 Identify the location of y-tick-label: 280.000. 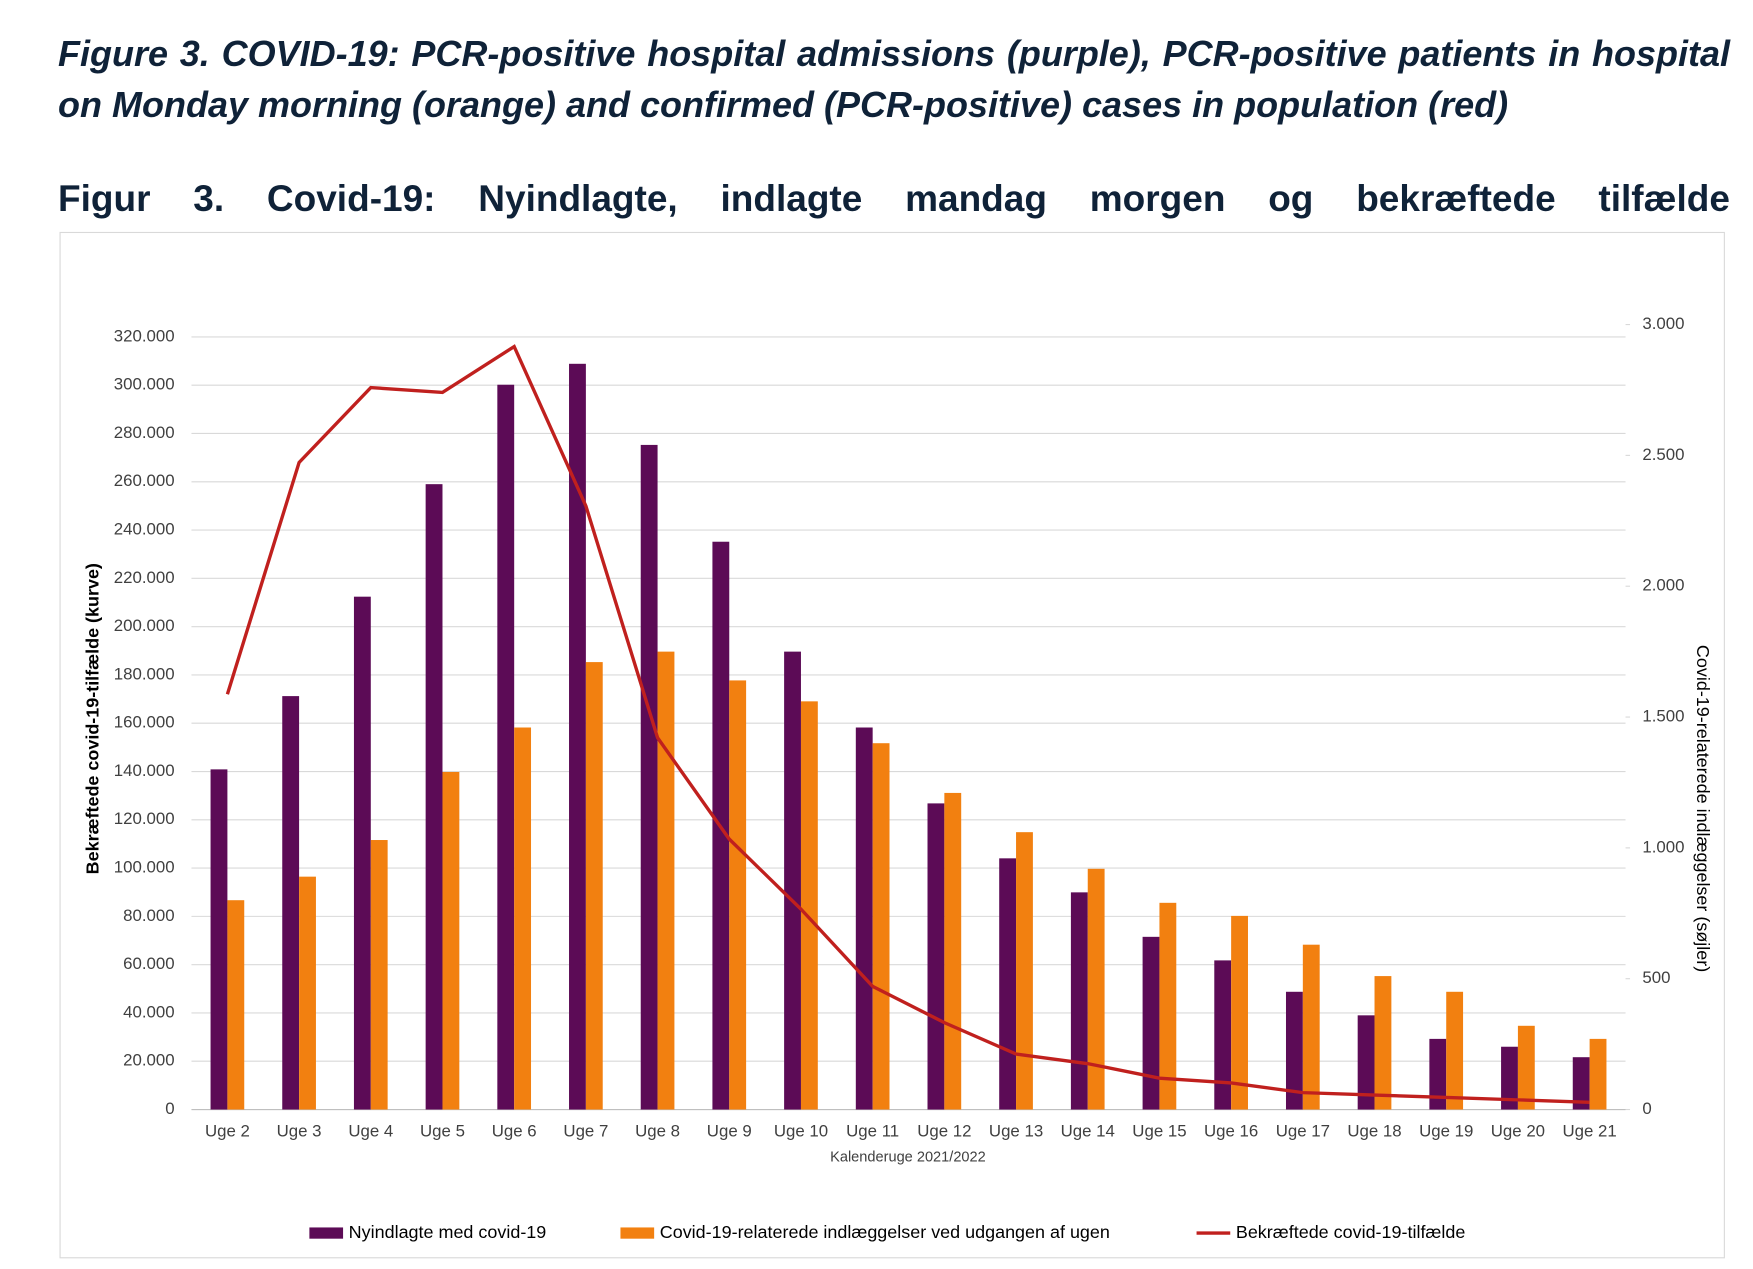
(144, 432).